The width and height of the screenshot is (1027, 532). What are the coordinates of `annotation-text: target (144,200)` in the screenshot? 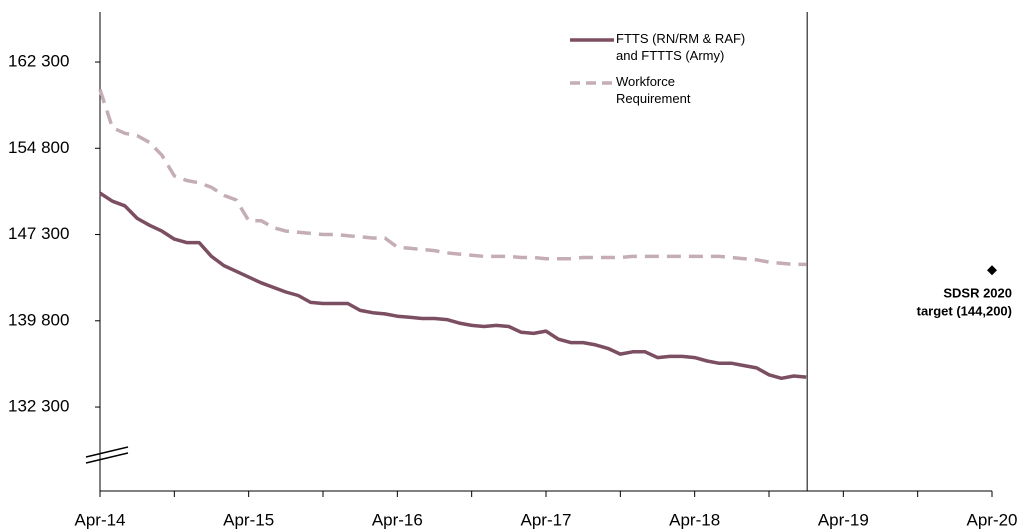 It's located at (964, 311).